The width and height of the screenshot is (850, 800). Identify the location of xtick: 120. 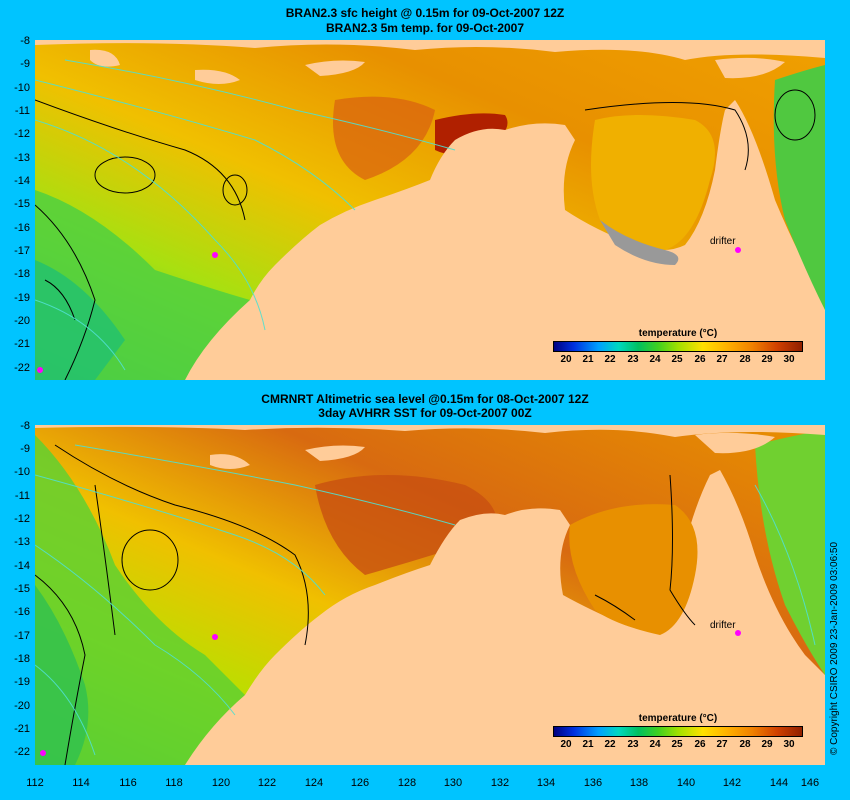
(221, 783).